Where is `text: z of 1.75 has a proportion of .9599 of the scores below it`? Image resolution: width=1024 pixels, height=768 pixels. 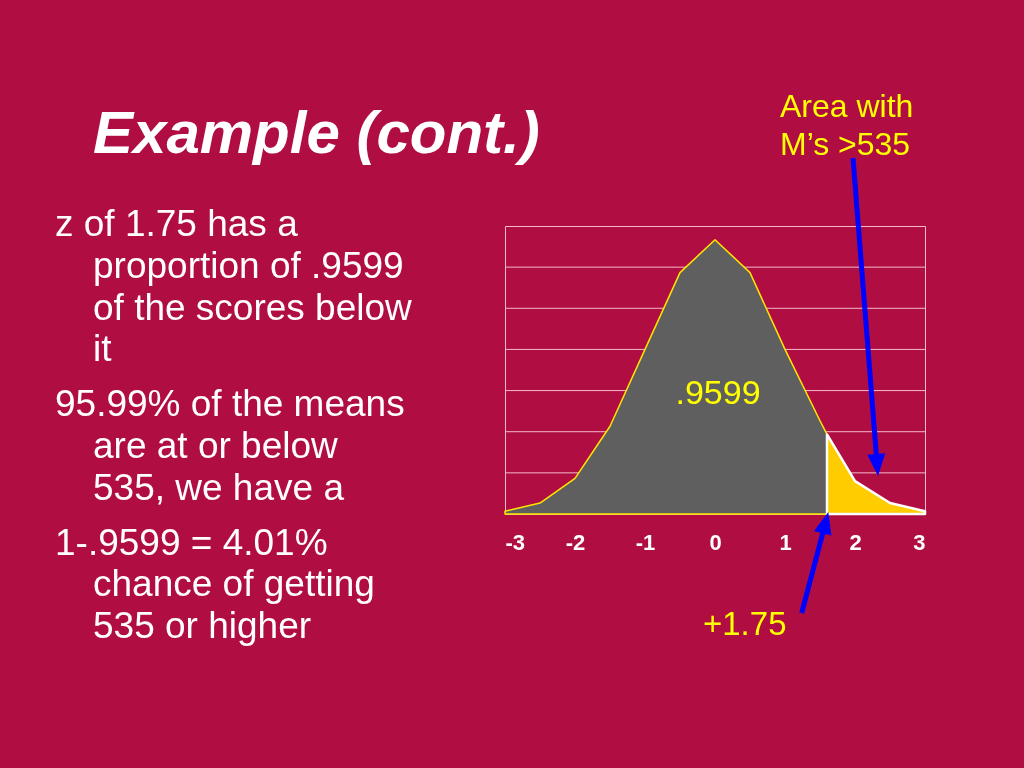 text: z of 1.75 has a proportion of .9599 of the scores below it is located at coordinates (234, 286).